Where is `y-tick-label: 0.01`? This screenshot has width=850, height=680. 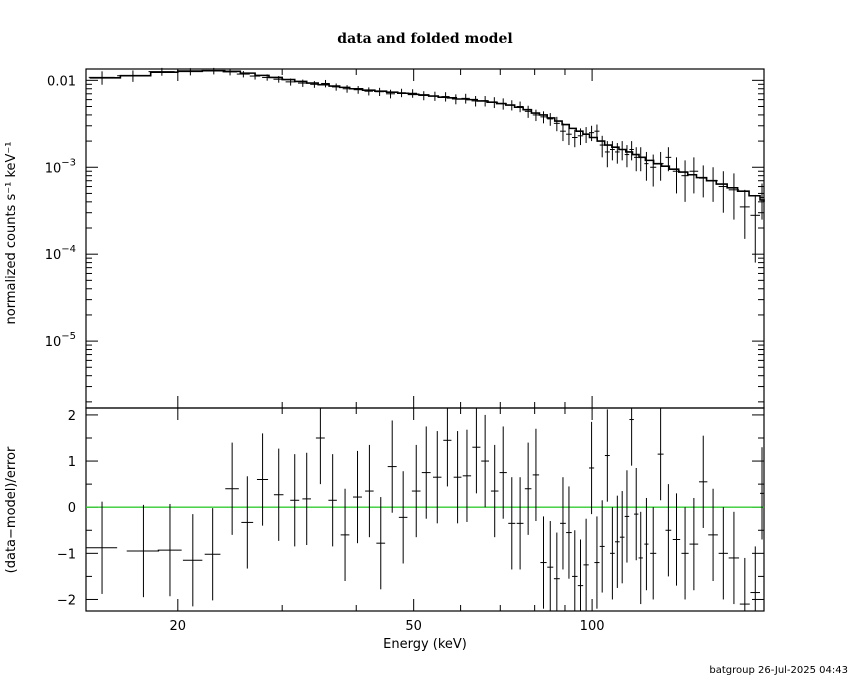 y-tick-label: 0.01 is located at coordinates (61, 81).